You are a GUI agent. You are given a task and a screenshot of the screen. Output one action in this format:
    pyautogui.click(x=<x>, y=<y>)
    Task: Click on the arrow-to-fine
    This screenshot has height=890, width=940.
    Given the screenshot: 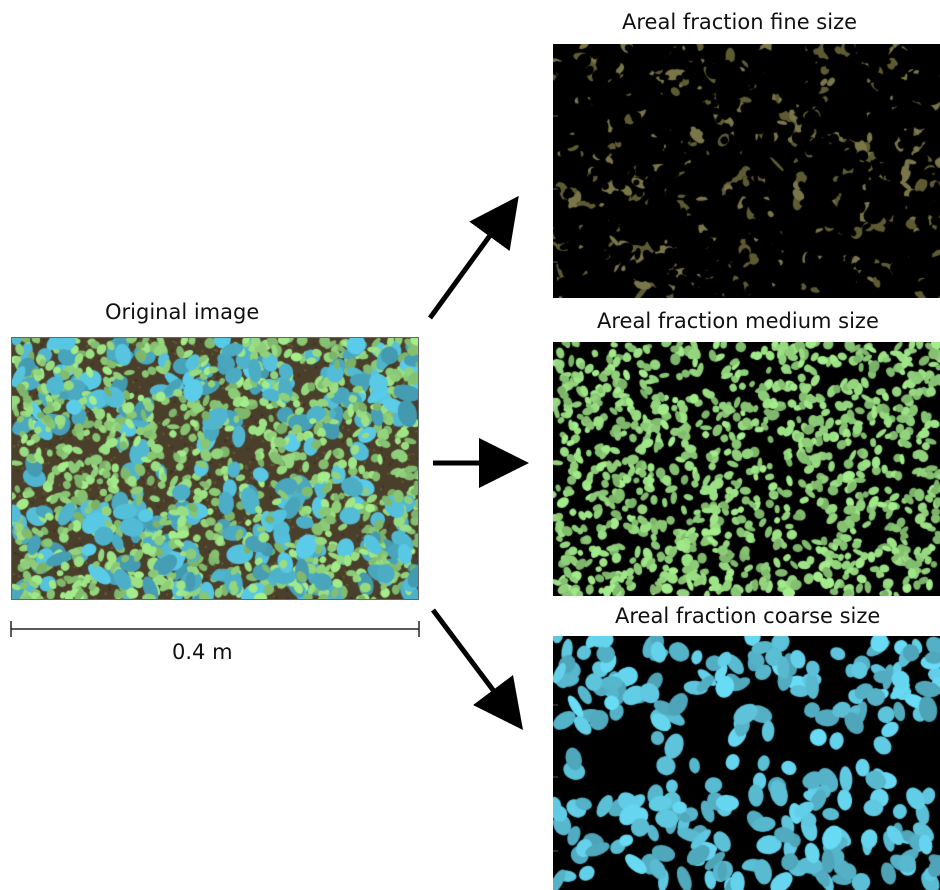 What is the action you would take?
    pyautogui.click(x=473, y=257)
    